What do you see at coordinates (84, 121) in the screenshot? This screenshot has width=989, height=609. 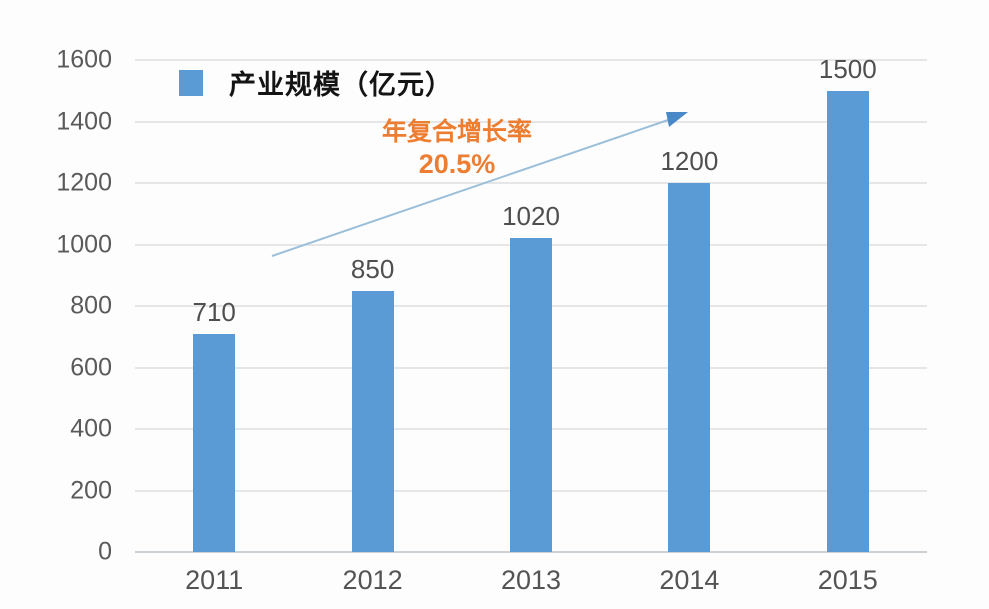 I see `y-axis-tick-label: 1400` at bounding box center [84, 121].